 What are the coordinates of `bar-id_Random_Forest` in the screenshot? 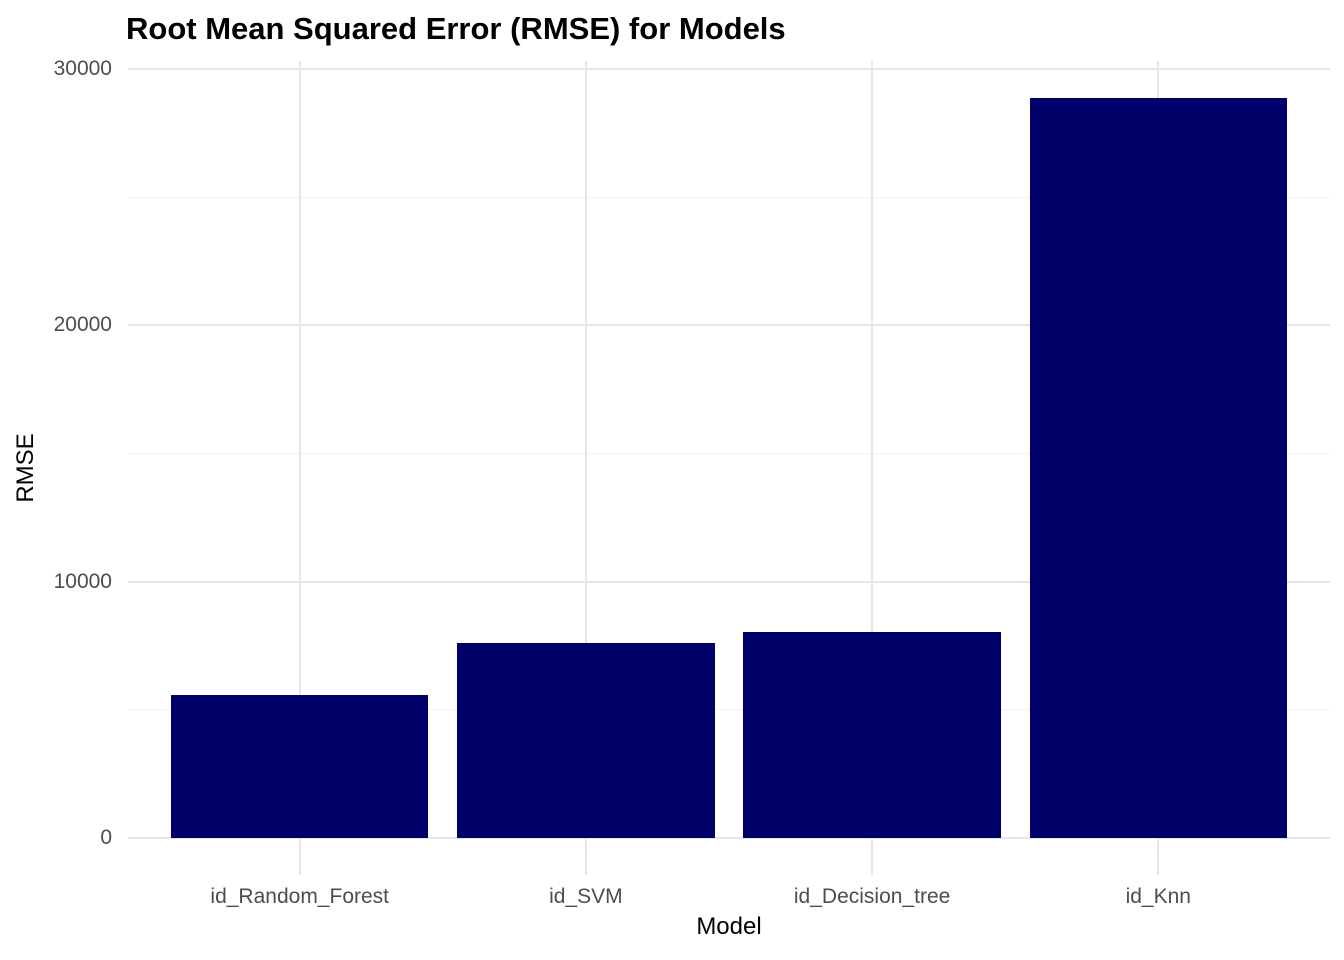 It's located at (299, 766).